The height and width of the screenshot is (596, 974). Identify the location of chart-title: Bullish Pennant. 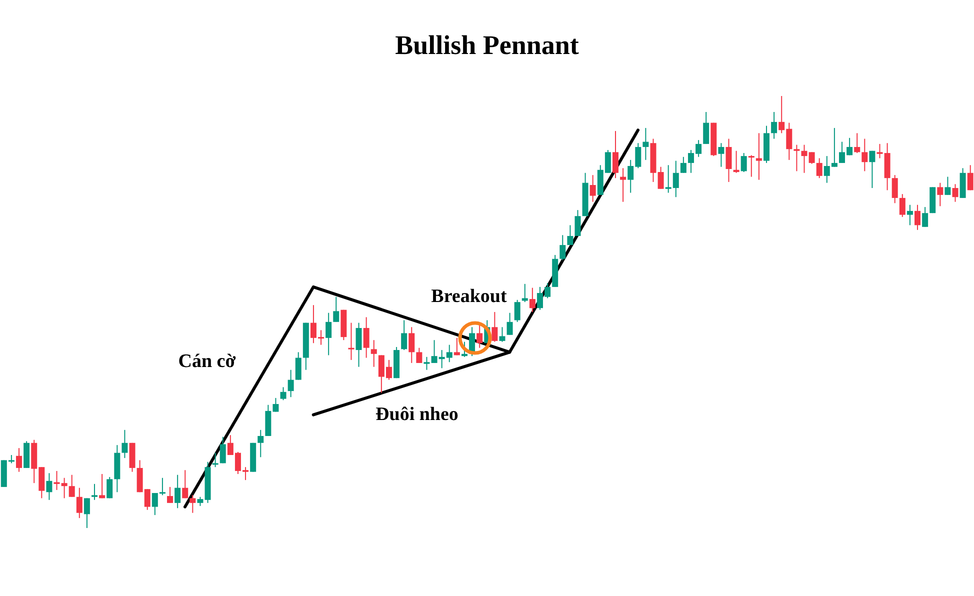
(487, 45).